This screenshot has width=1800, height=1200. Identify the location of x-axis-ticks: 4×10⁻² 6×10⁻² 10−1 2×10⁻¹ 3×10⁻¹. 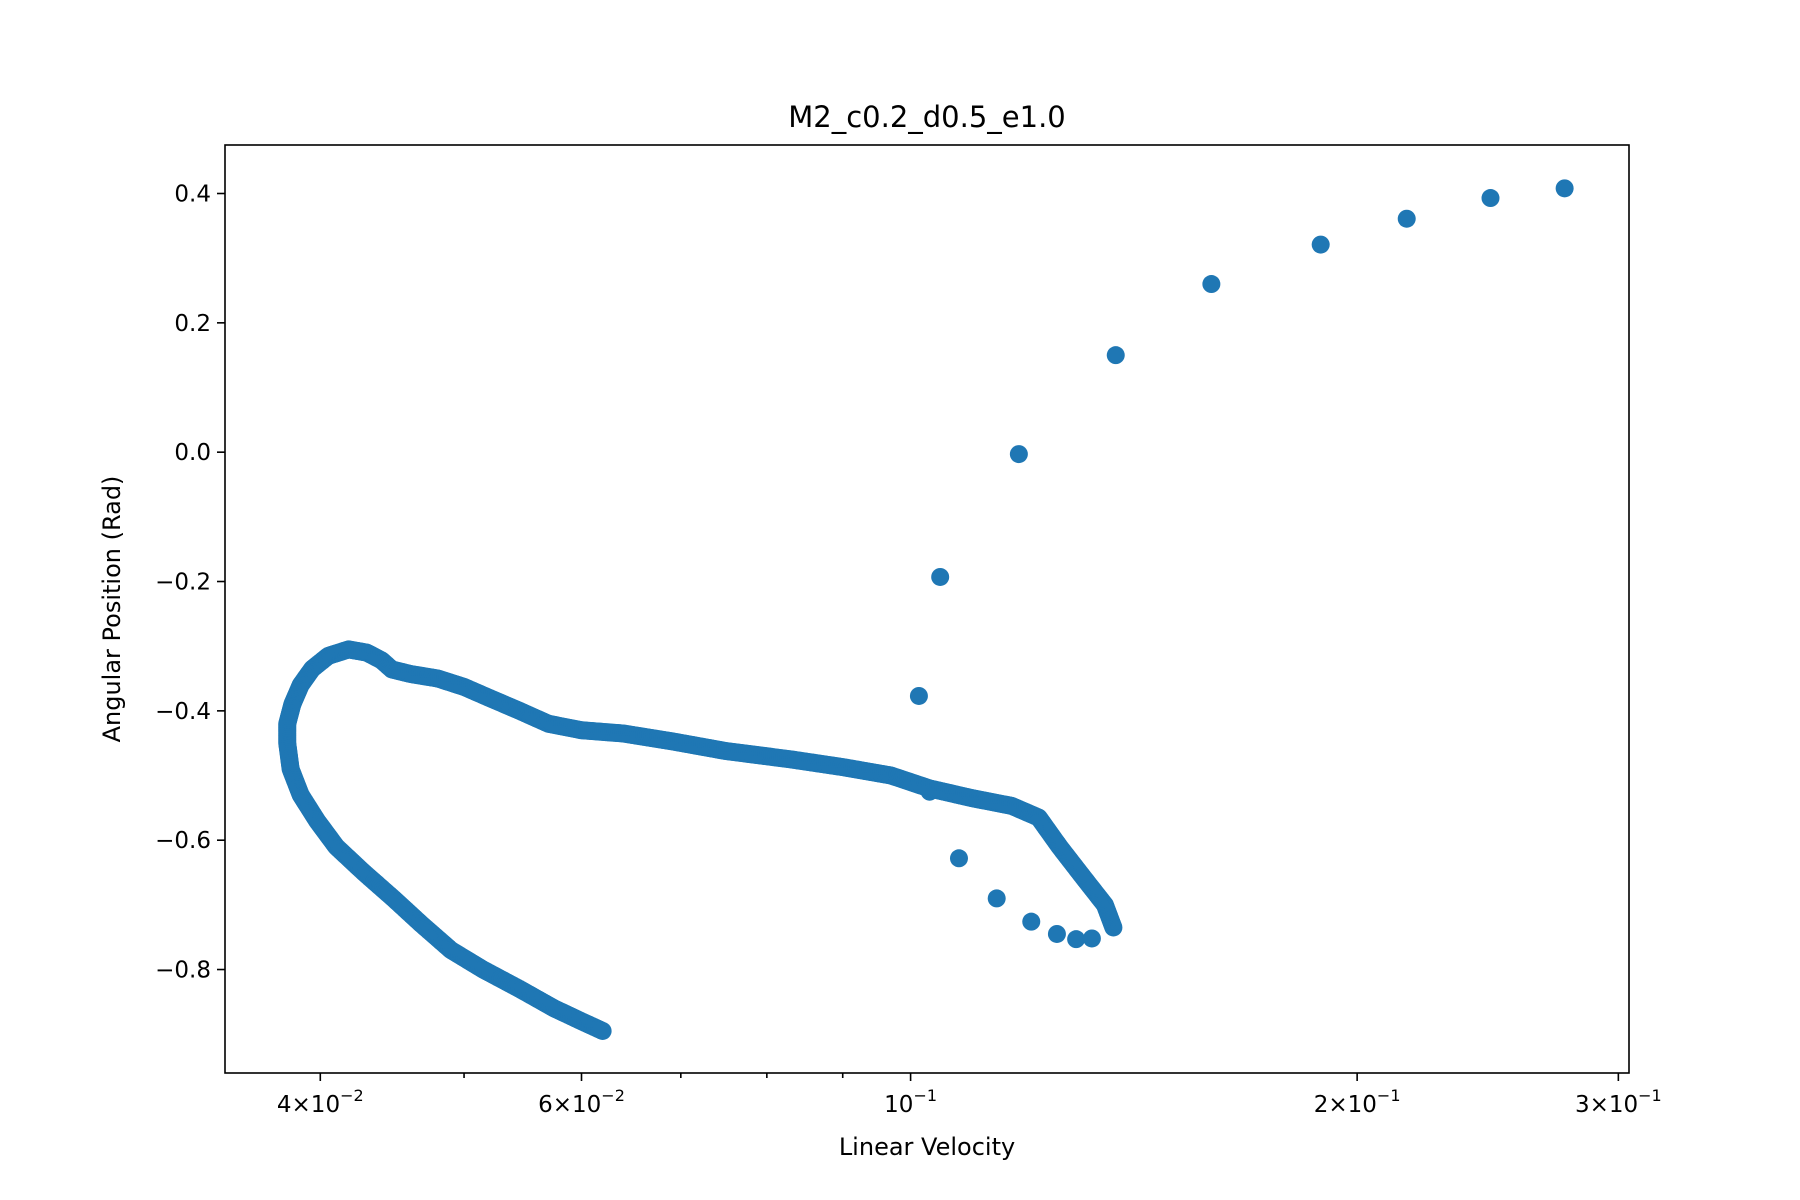
(969, 1095).